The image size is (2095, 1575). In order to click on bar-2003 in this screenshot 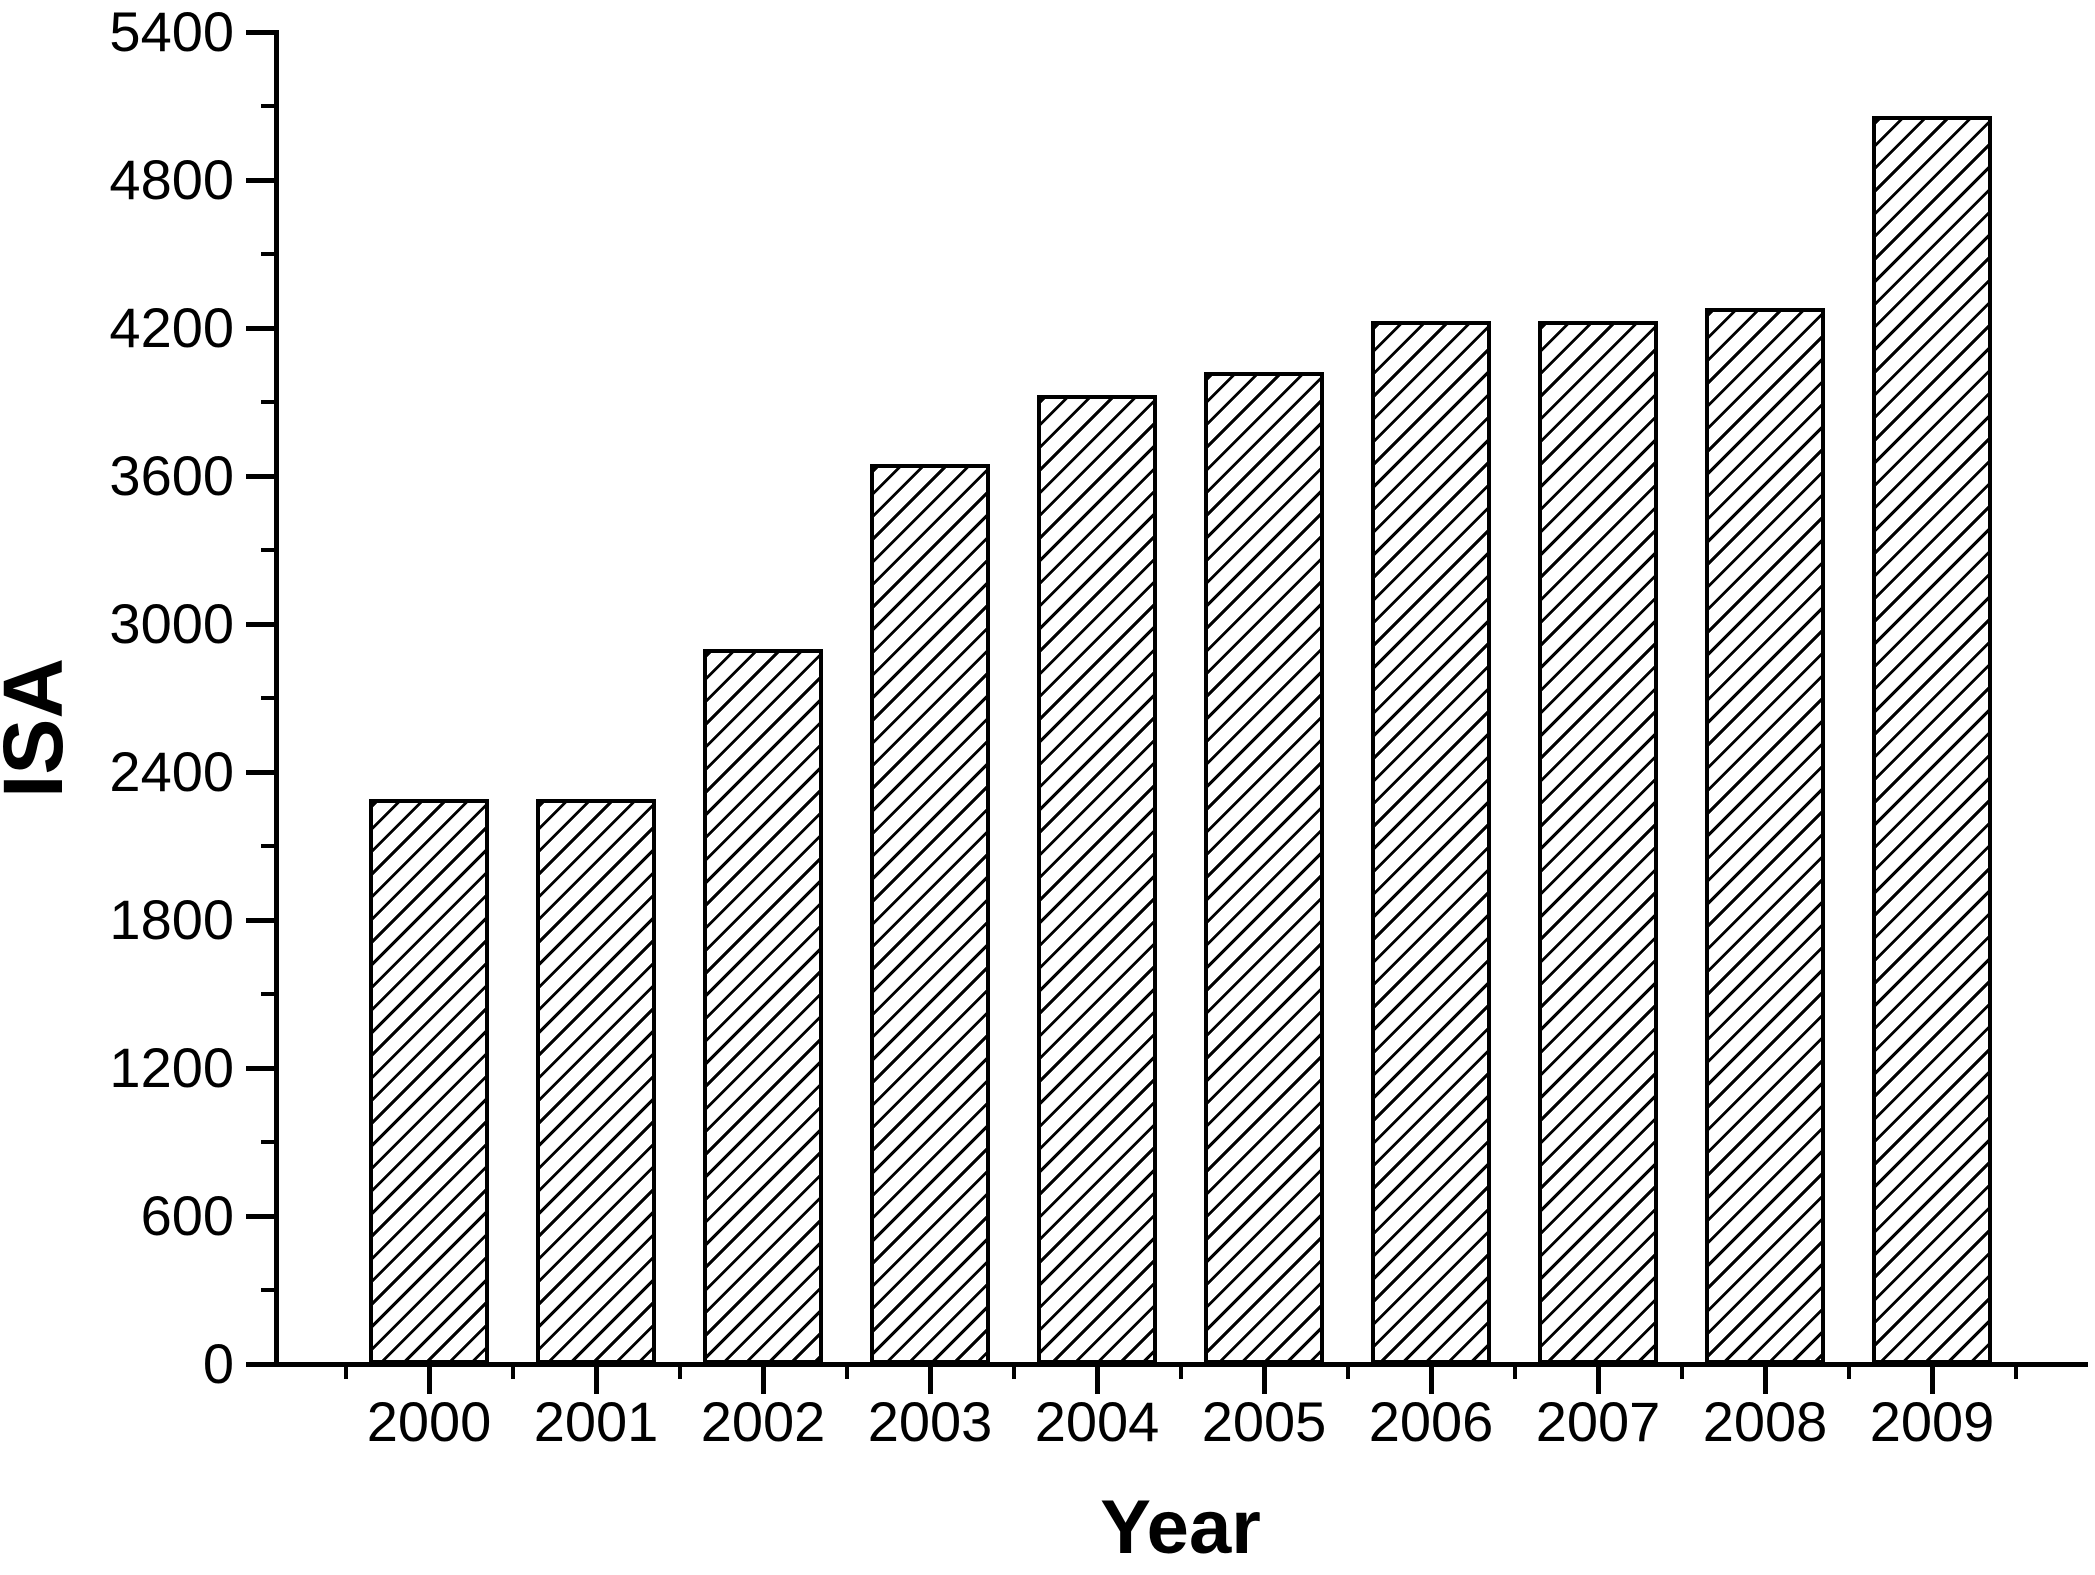, I will do `click(930, 914)`.